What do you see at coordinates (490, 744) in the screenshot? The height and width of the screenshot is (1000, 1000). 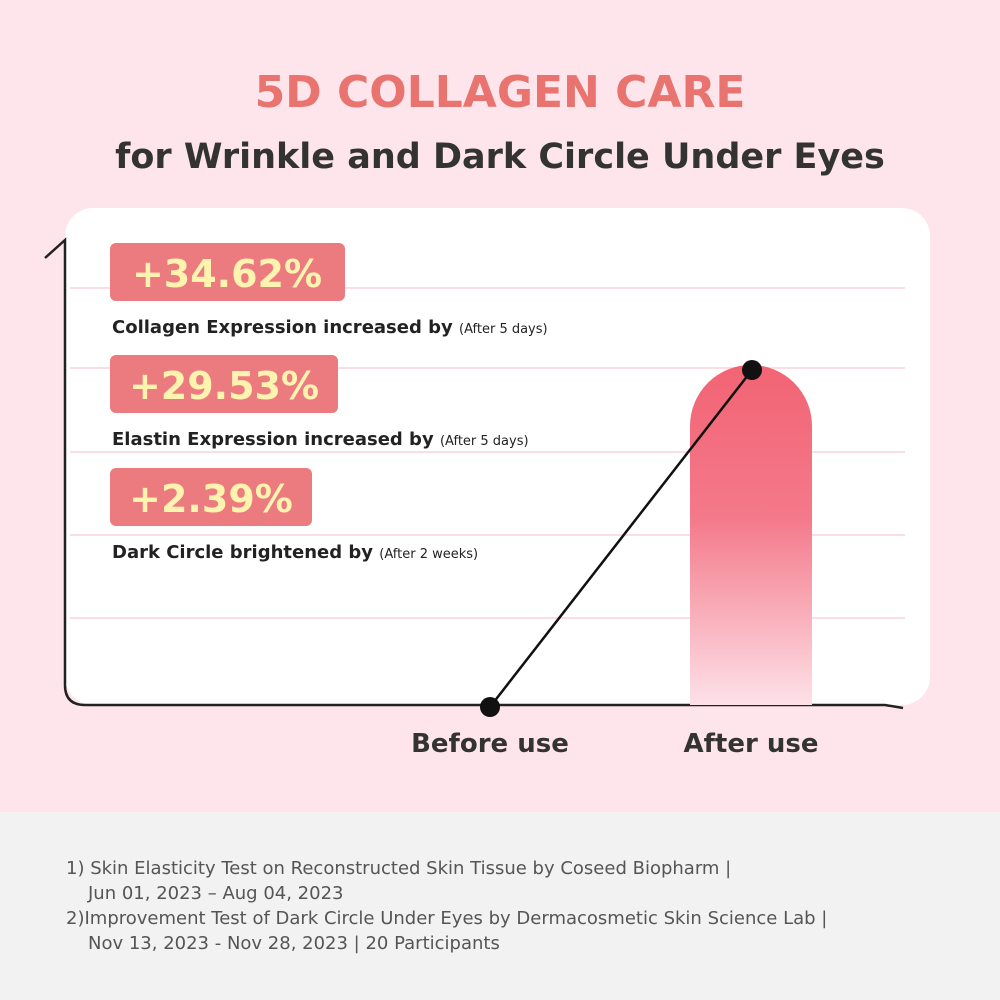 I see `axis-label: Before use` at bounding box center [490, 744].